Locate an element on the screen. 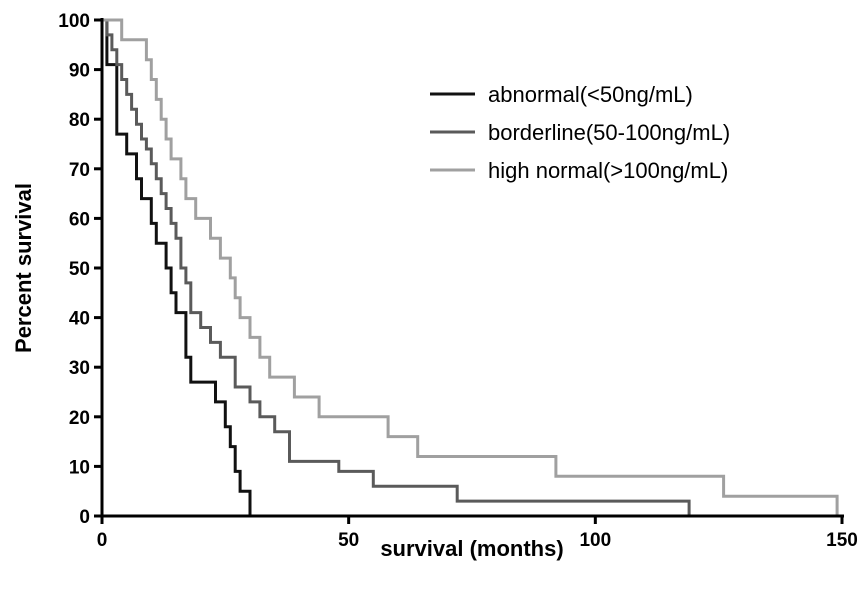 This screenshot has height=594, width=863. y-tick-label: 80 is located at coordinates (79, 120).